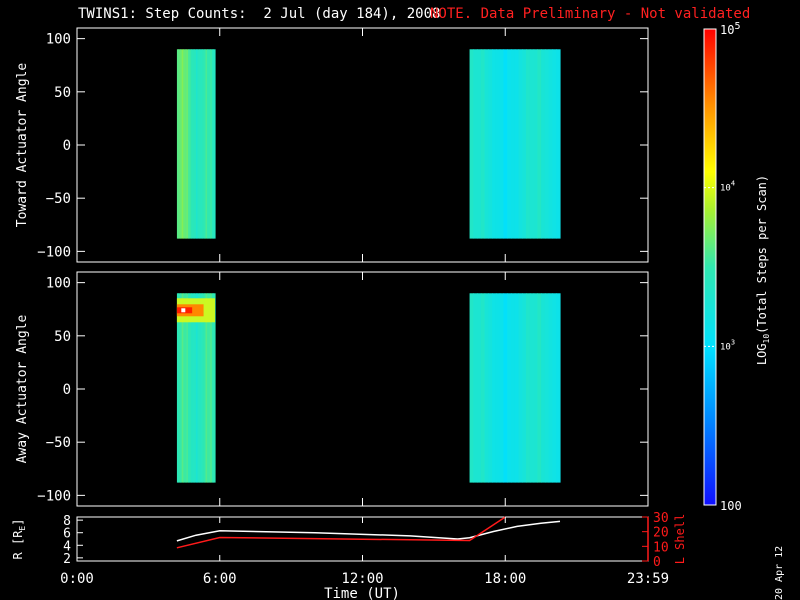  What do you see at coordinates (220, 579) in the screenshot?
I see `x-tick-label: 6:00` at bounding box center [220, 579].